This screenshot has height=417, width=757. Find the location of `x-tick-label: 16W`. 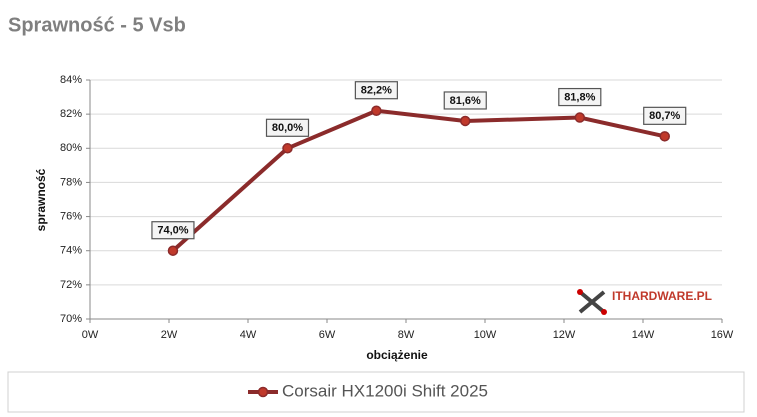

x-tick-label: 16W is located at coordinates (722, 335).